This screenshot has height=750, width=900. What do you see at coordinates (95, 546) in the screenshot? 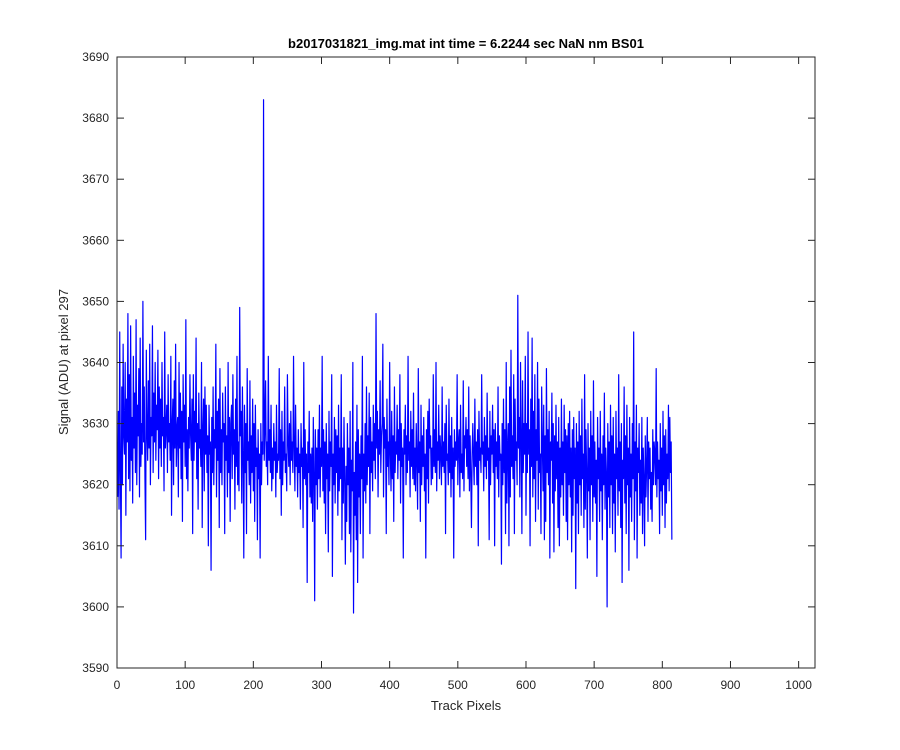
I see `y-tick-label: 3610` at bounding box center [95, 546].